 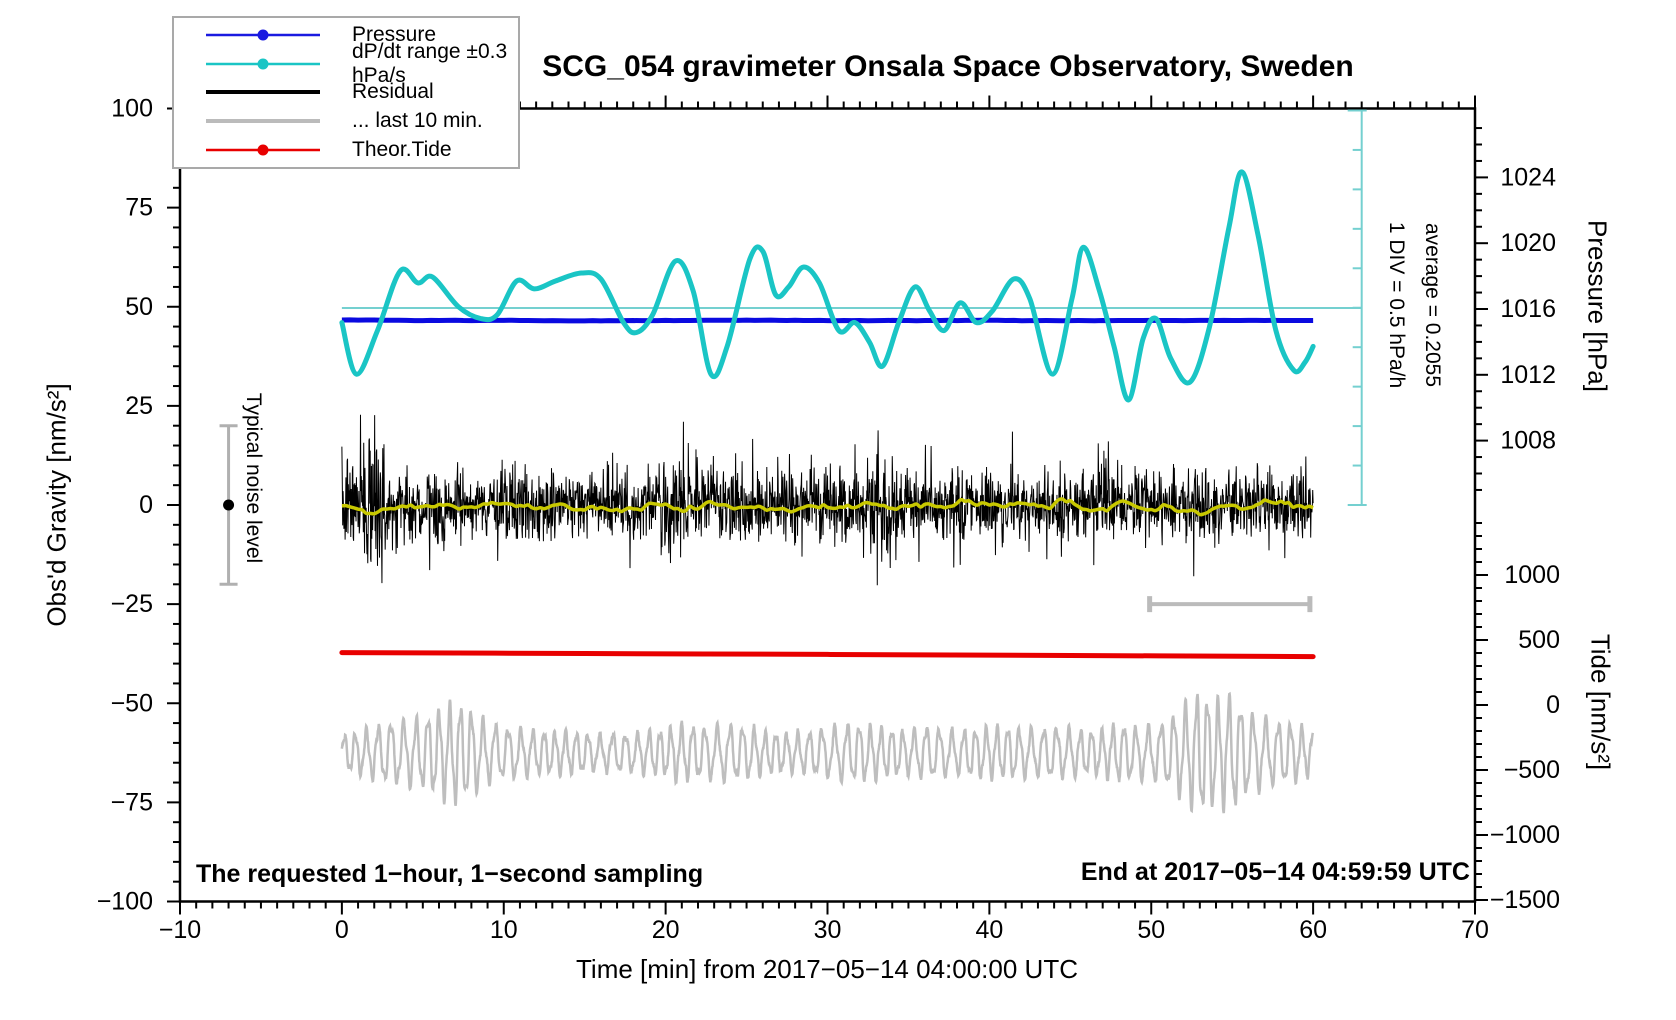 I want to click on note-sampling: The requested 1−hour, 1−second sampling, so click(x=450, y=874).